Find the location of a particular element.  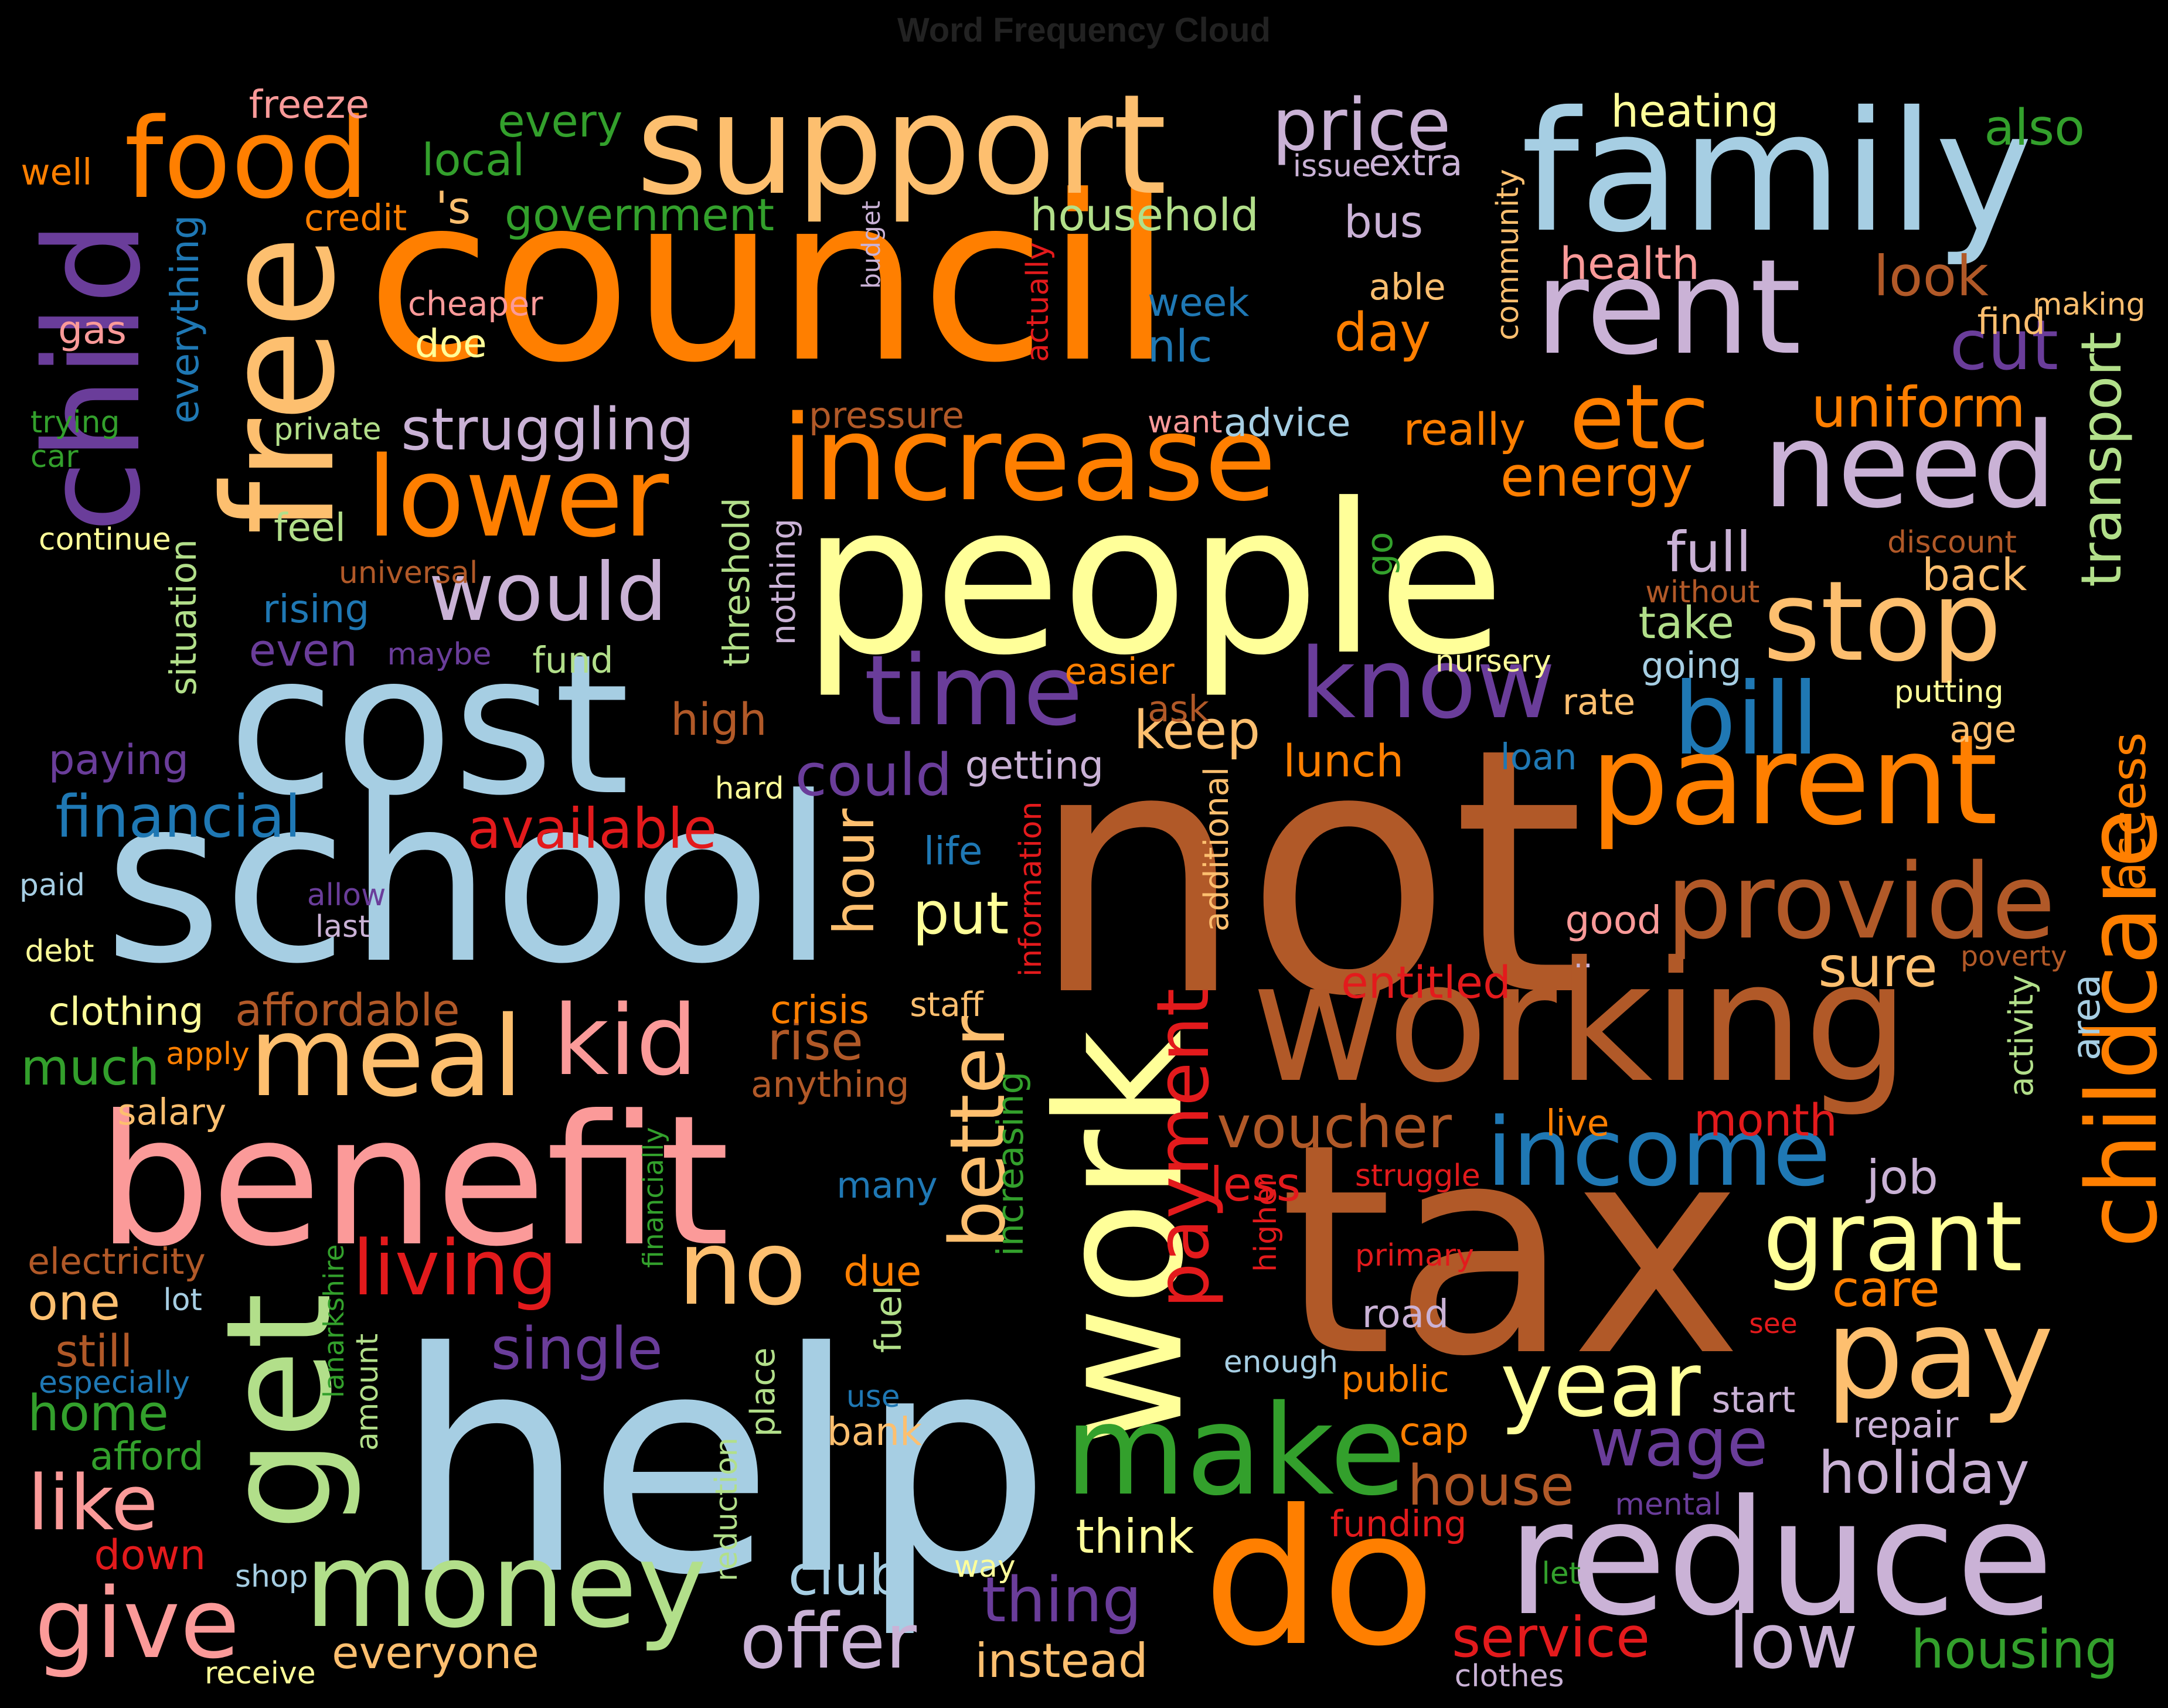

word-help: help is located at coordinates (723, 1465).